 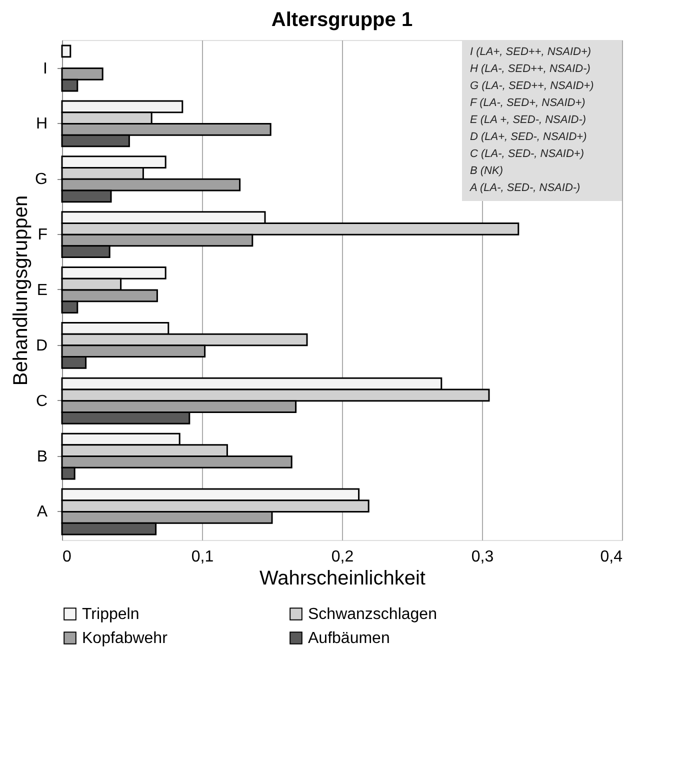 What do you see at coordinates (349, 638) in the screenshot?
I see `legend-label: Aufbäumen` at bounding box center [349, 638].